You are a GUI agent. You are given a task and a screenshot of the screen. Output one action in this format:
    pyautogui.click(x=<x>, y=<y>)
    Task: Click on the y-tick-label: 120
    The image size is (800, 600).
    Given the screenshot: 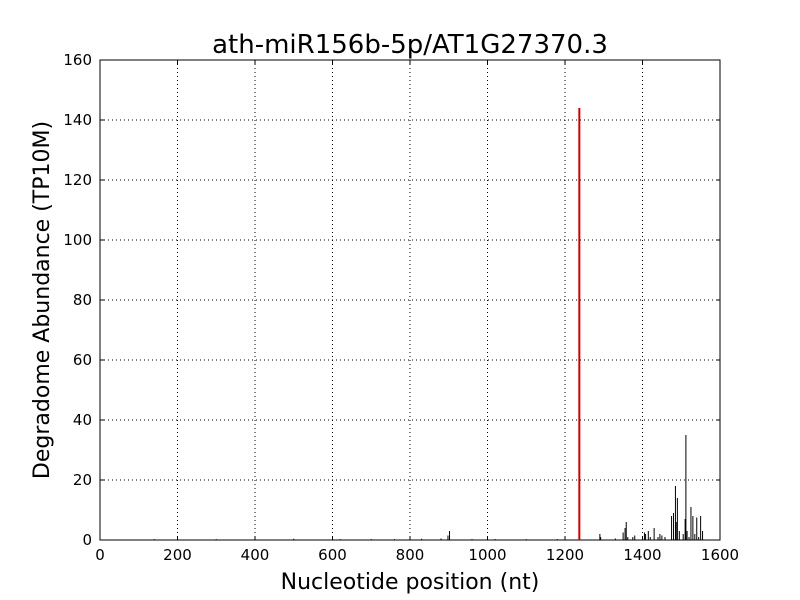 What is the action you would take?
    pyautogui.click(x=77, y=180)
    